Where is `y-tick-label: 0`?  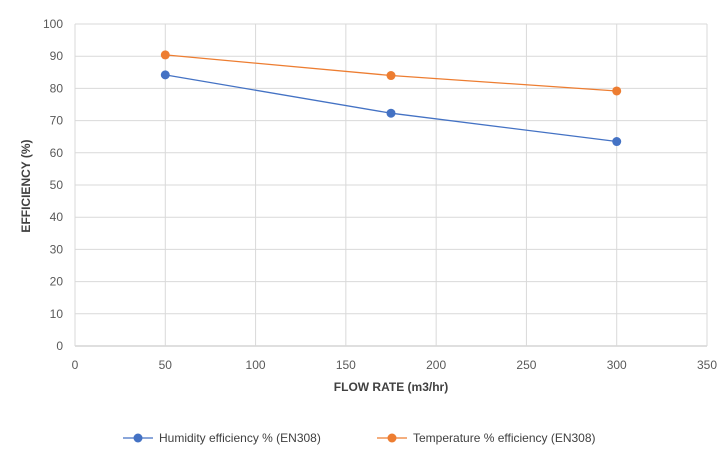
y-tick-label: 0 is located at coordinates (59, 346).